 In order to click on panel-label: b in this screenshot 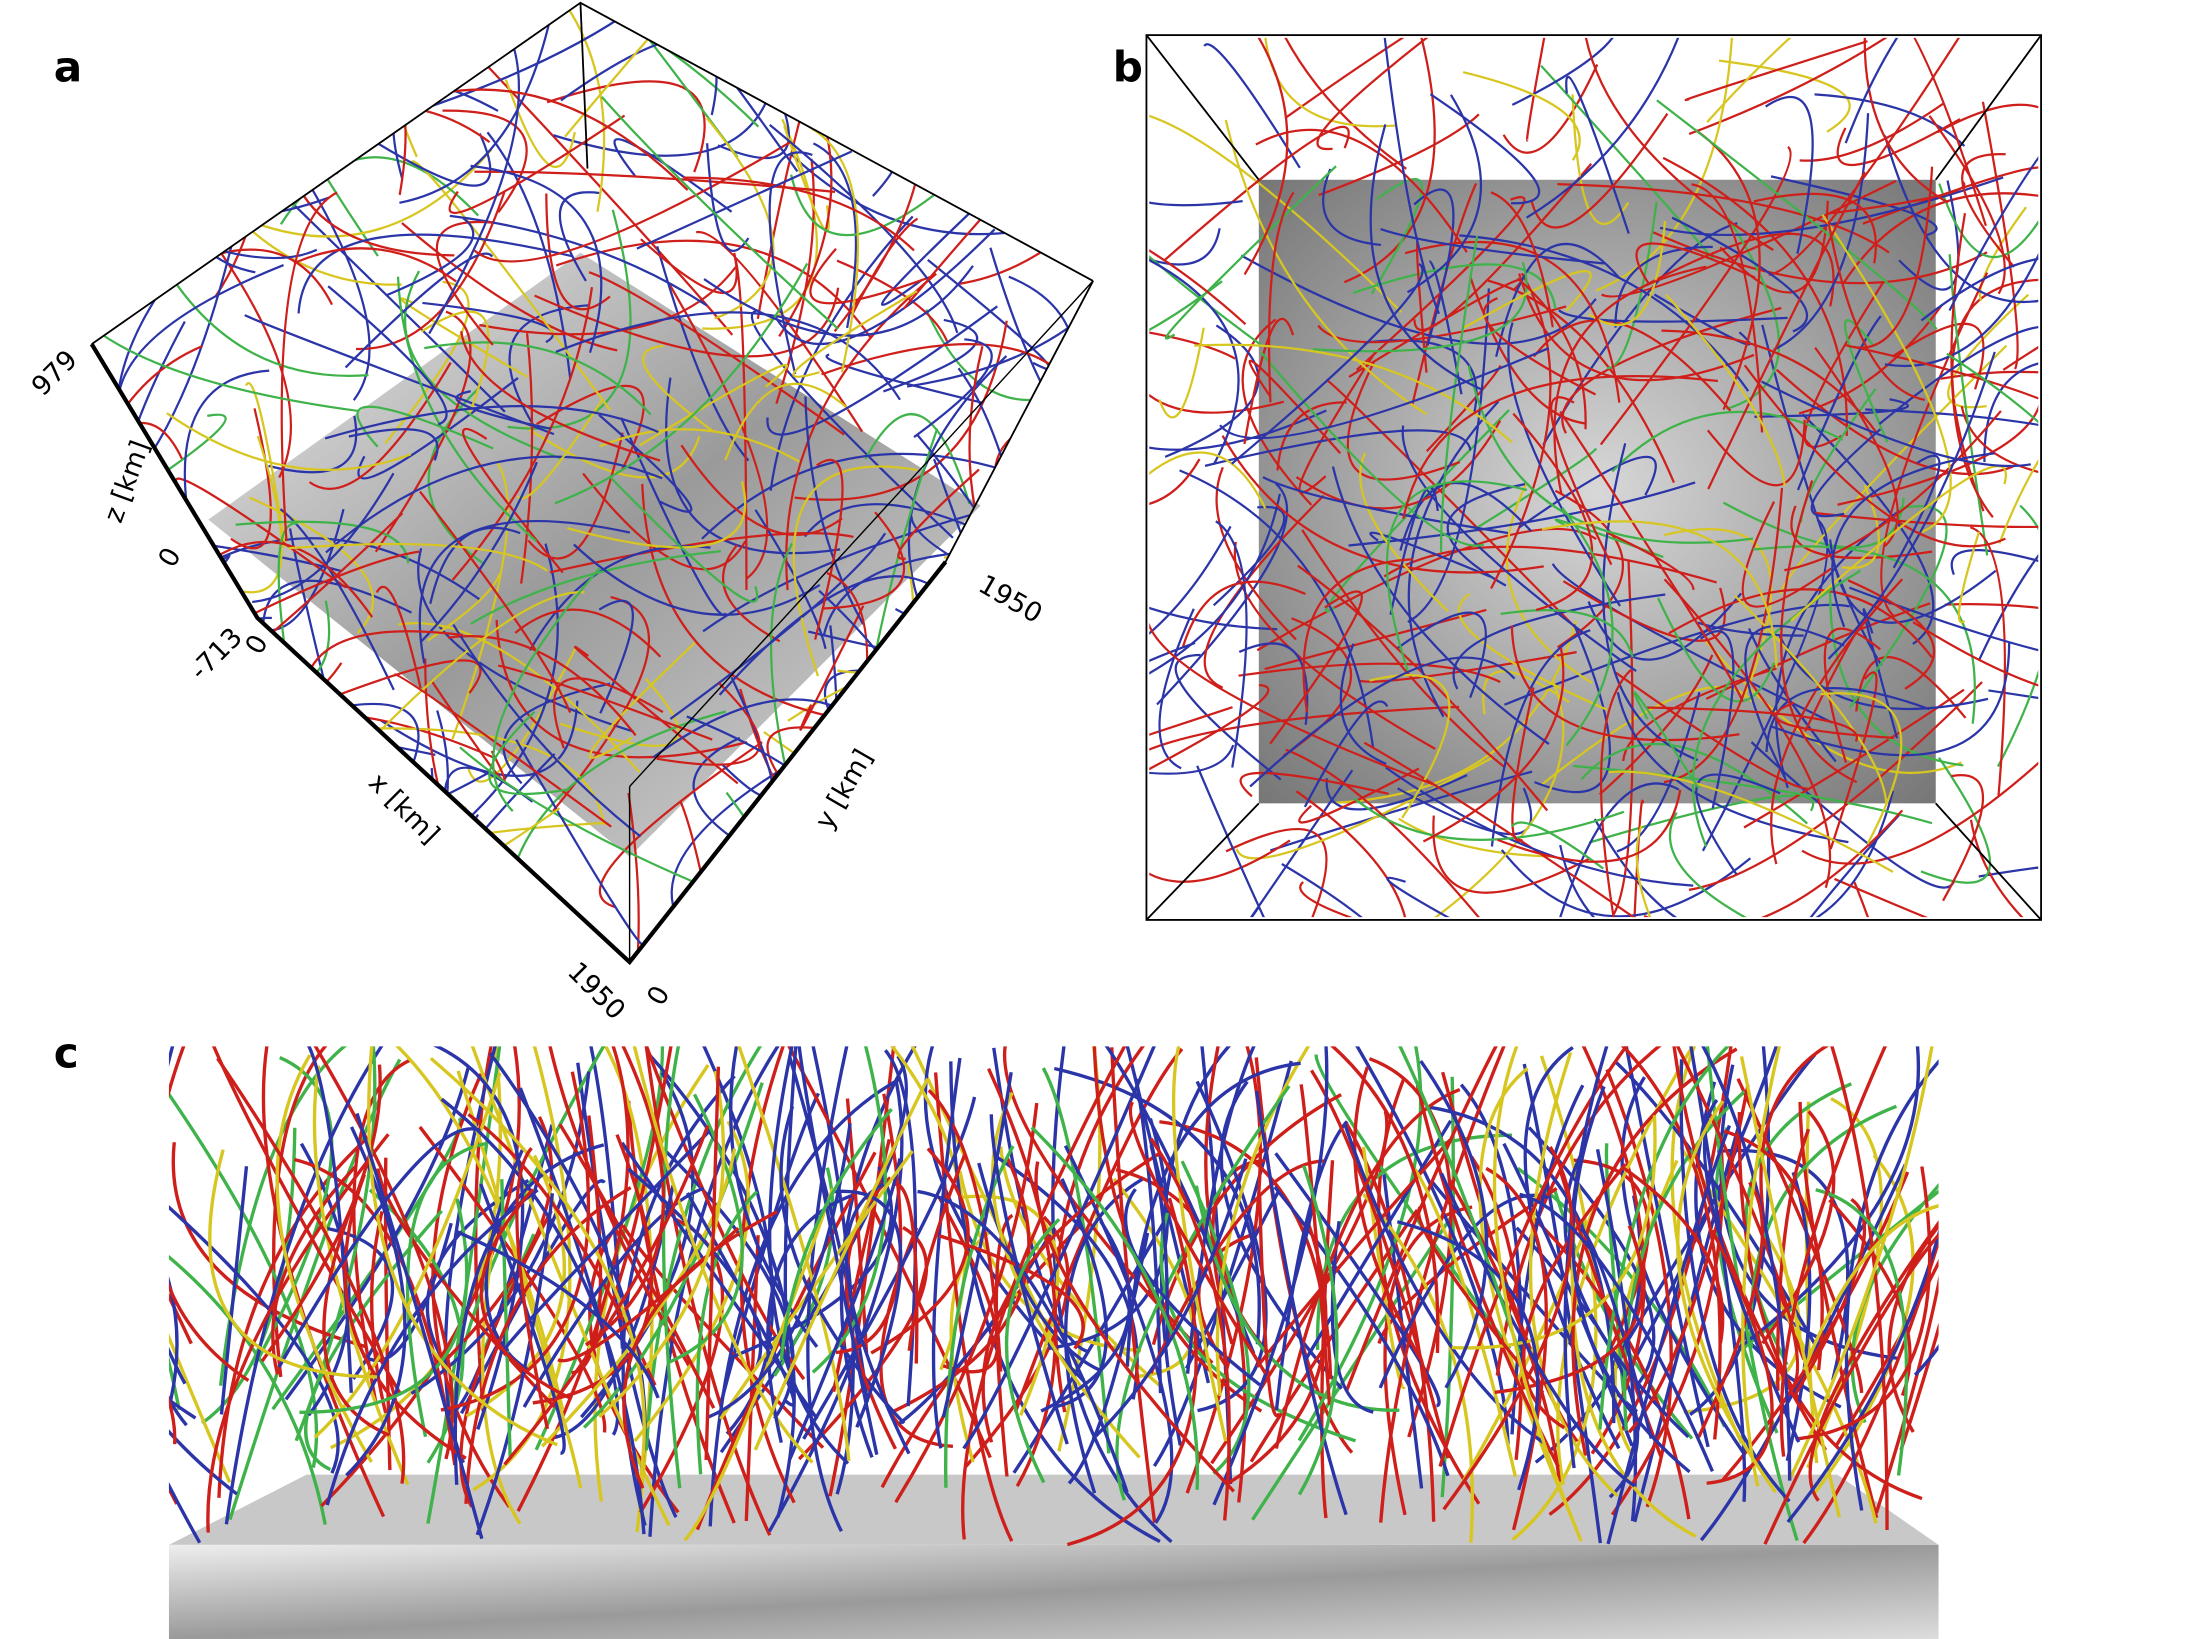, I will do `click(1128, 66)`.